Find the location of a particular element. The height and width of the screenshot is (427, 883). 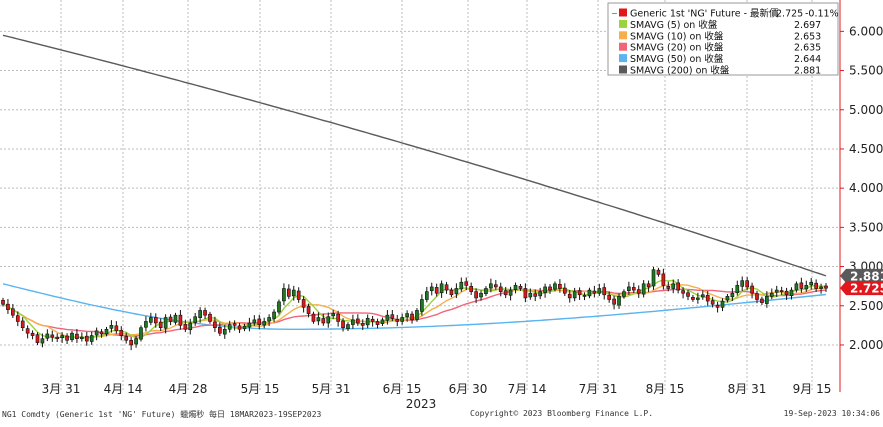

legend-label: Generic 1st 'NG' Future - 最新價 is located at coordinates (704, 14).